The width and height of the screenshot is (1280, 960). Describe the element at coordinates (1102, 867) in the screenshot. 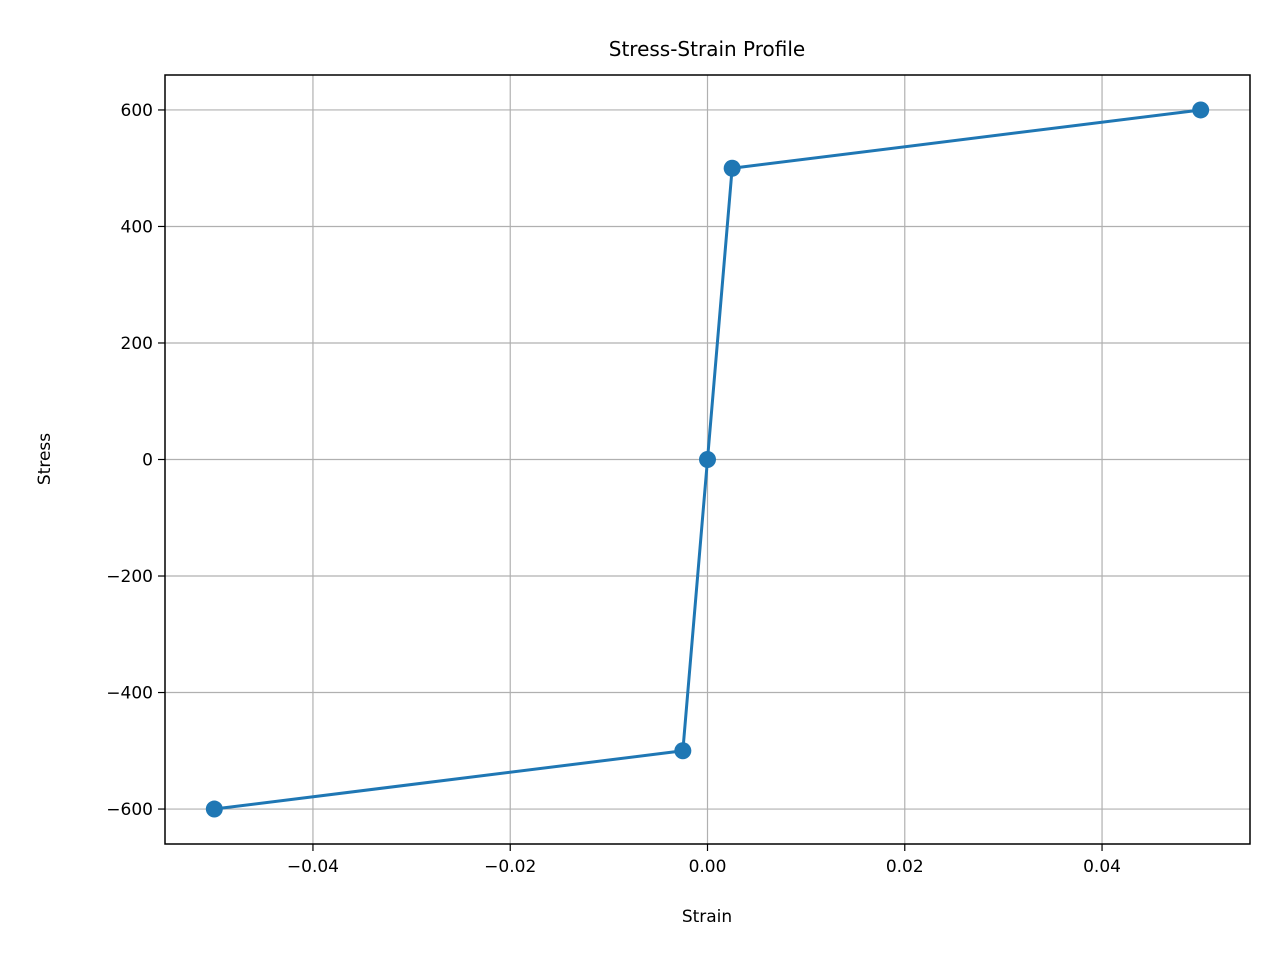

I see `x-tick-label: 0.04` at that location.